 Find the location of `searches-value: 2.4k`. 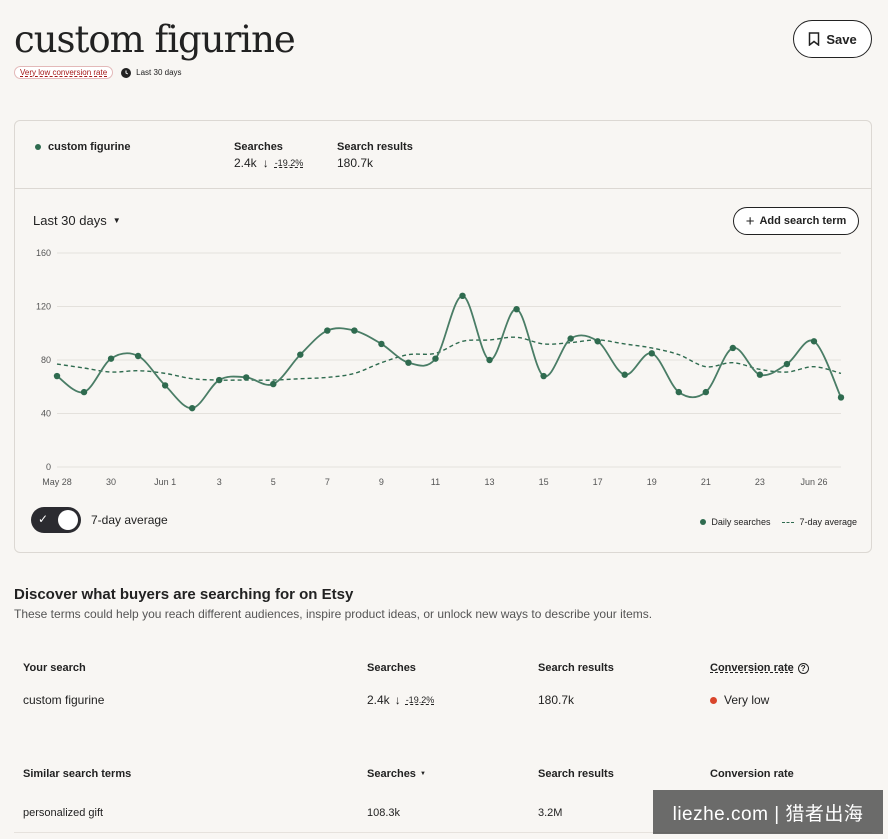

searches-value: 2.4k is located at coordinates (245, 163).